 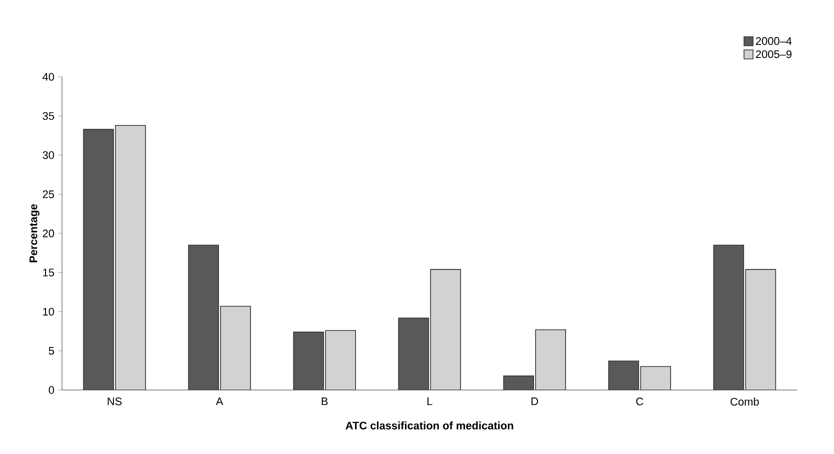 I want to click on x-tick-label: D, so click(x=535, y=402).